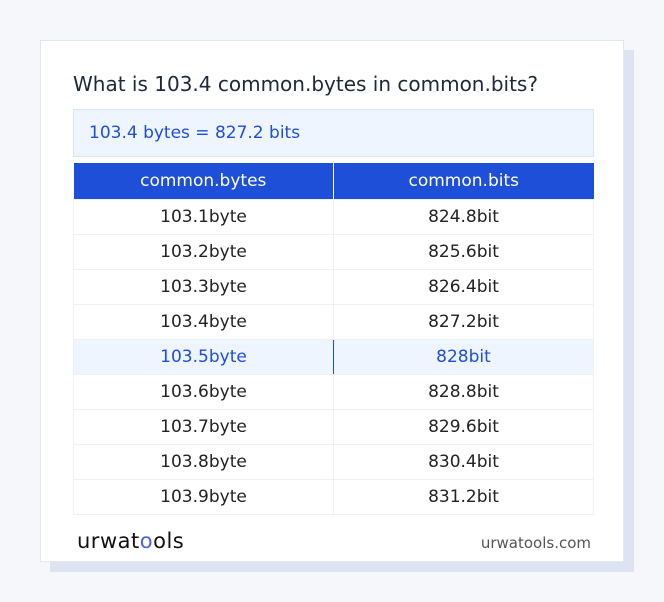  Describe the element at coordinates (203, 321) in the screenshot. I see `table-cell: 103.4byte` at that location.